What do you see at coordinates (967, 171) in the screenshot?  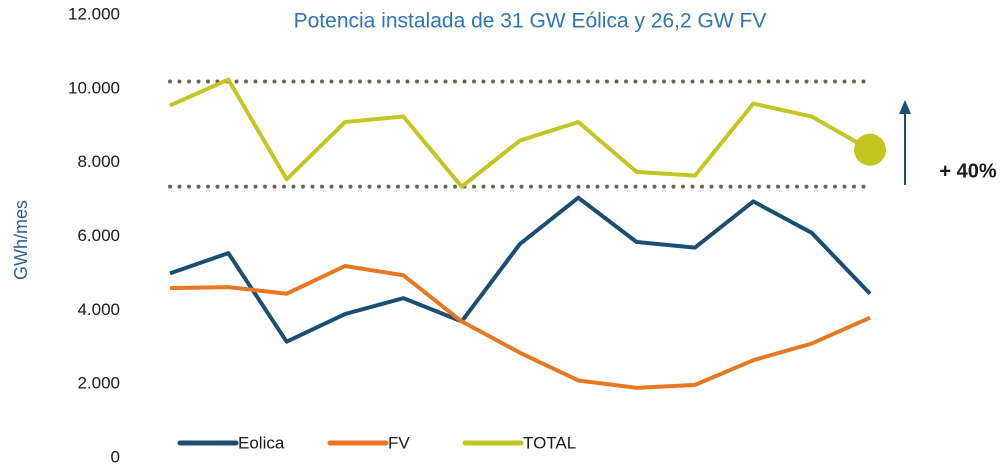 I see `annotation: + 40%` at bounding box center [967, 171].